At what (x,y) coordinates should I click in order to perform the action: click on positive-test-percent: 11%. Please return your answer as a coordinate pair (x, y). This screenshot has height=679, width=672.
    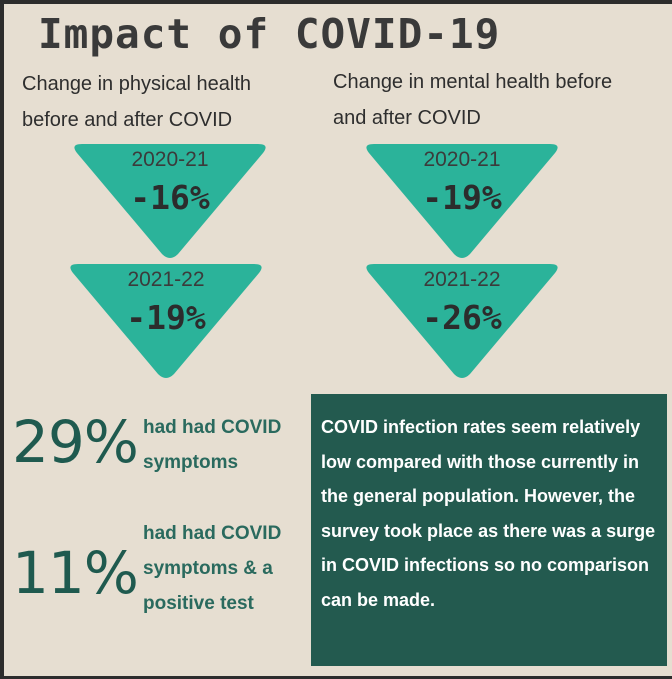
    Looking at the image, I should click on (75, 573).